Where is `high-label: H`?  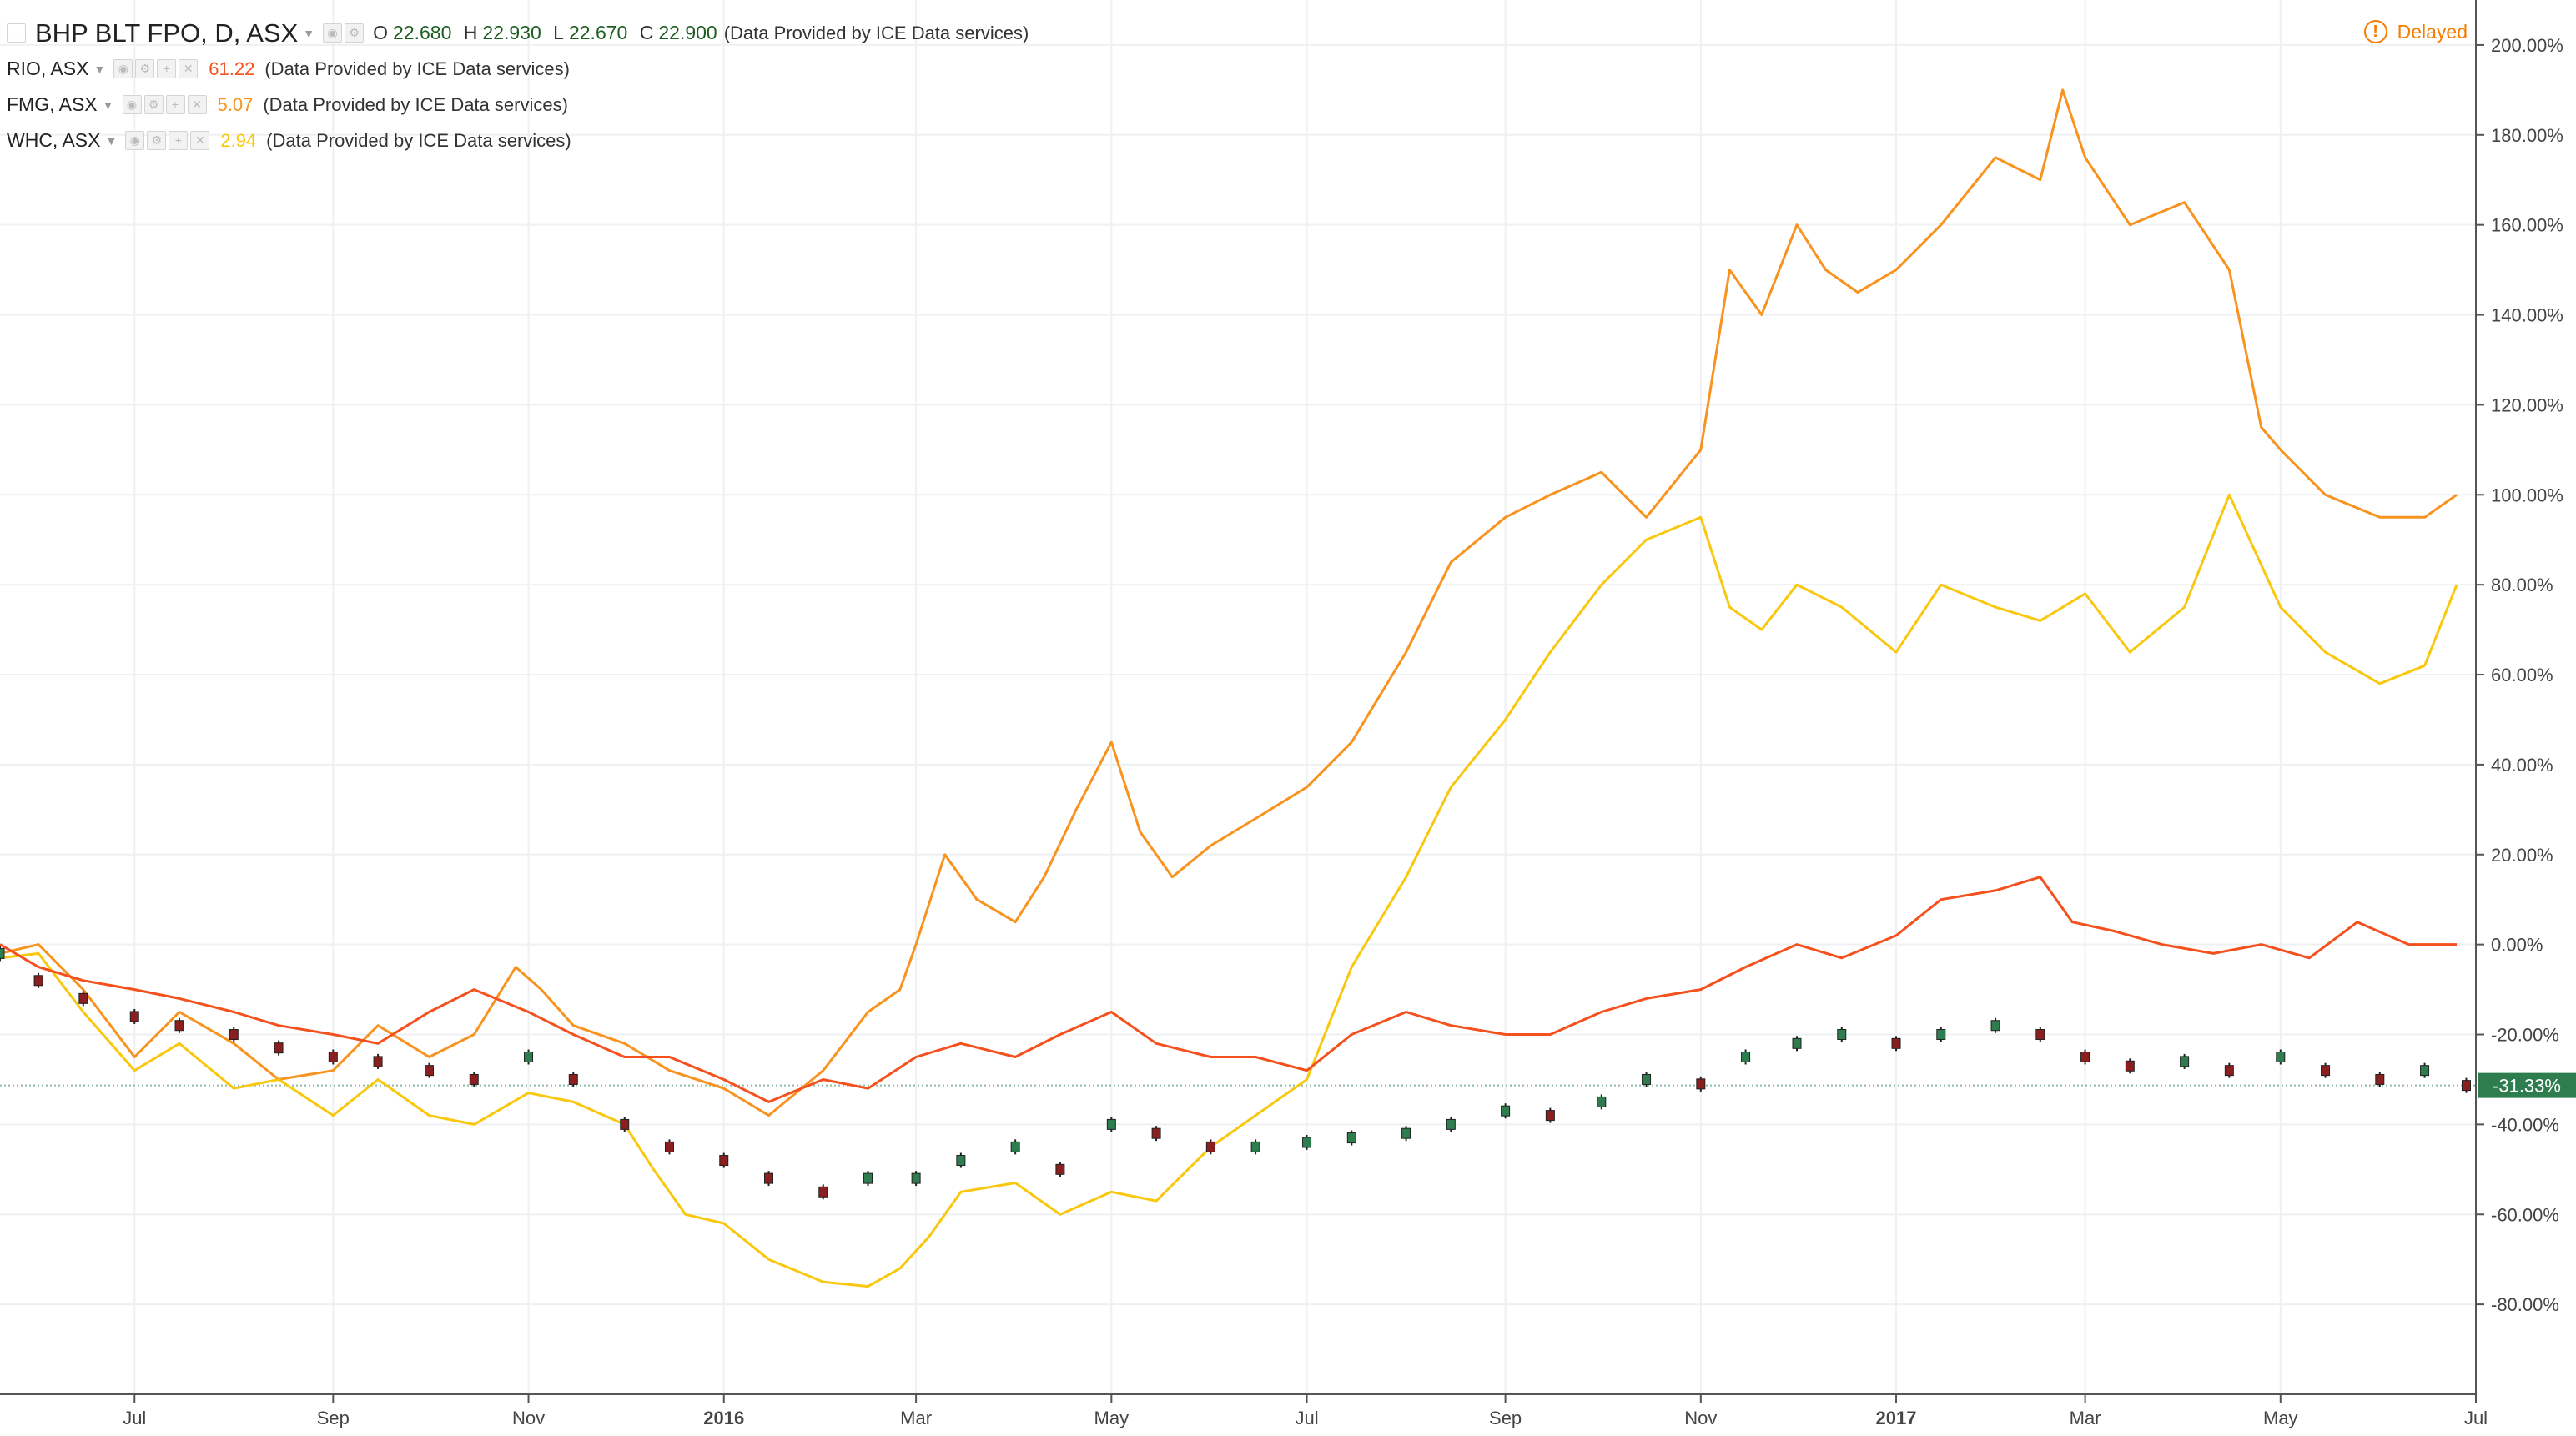
high-label: H is located at coordinates (470, 33).